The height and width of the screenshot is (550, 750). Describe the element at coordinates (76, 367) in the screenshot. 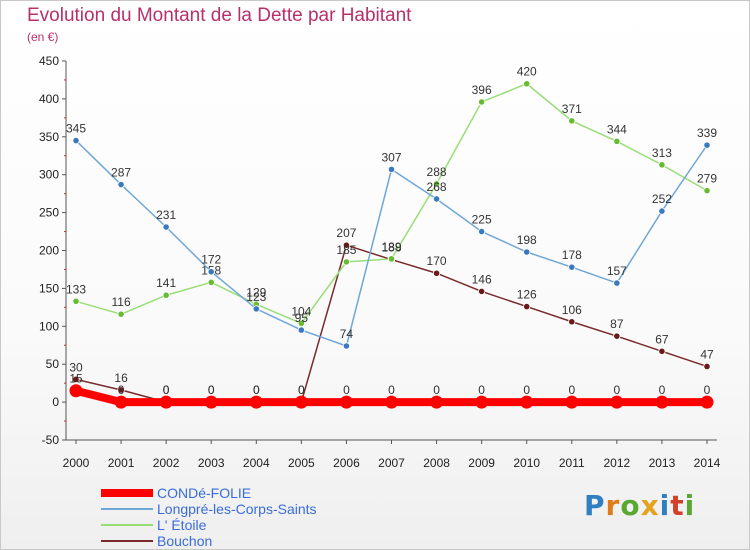

I see `data-label: 30` at that location.